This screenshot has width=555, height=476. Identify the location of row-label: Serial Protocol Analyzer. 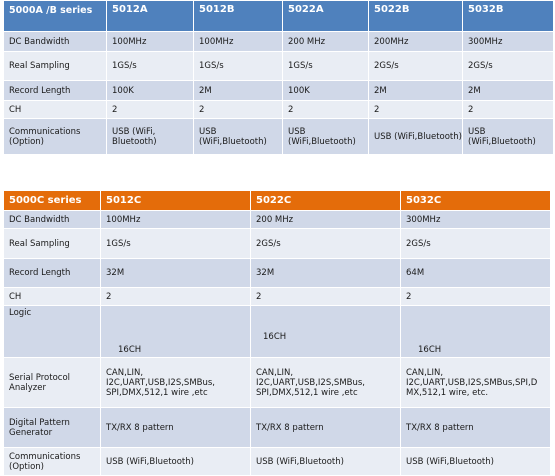
(52, 382).